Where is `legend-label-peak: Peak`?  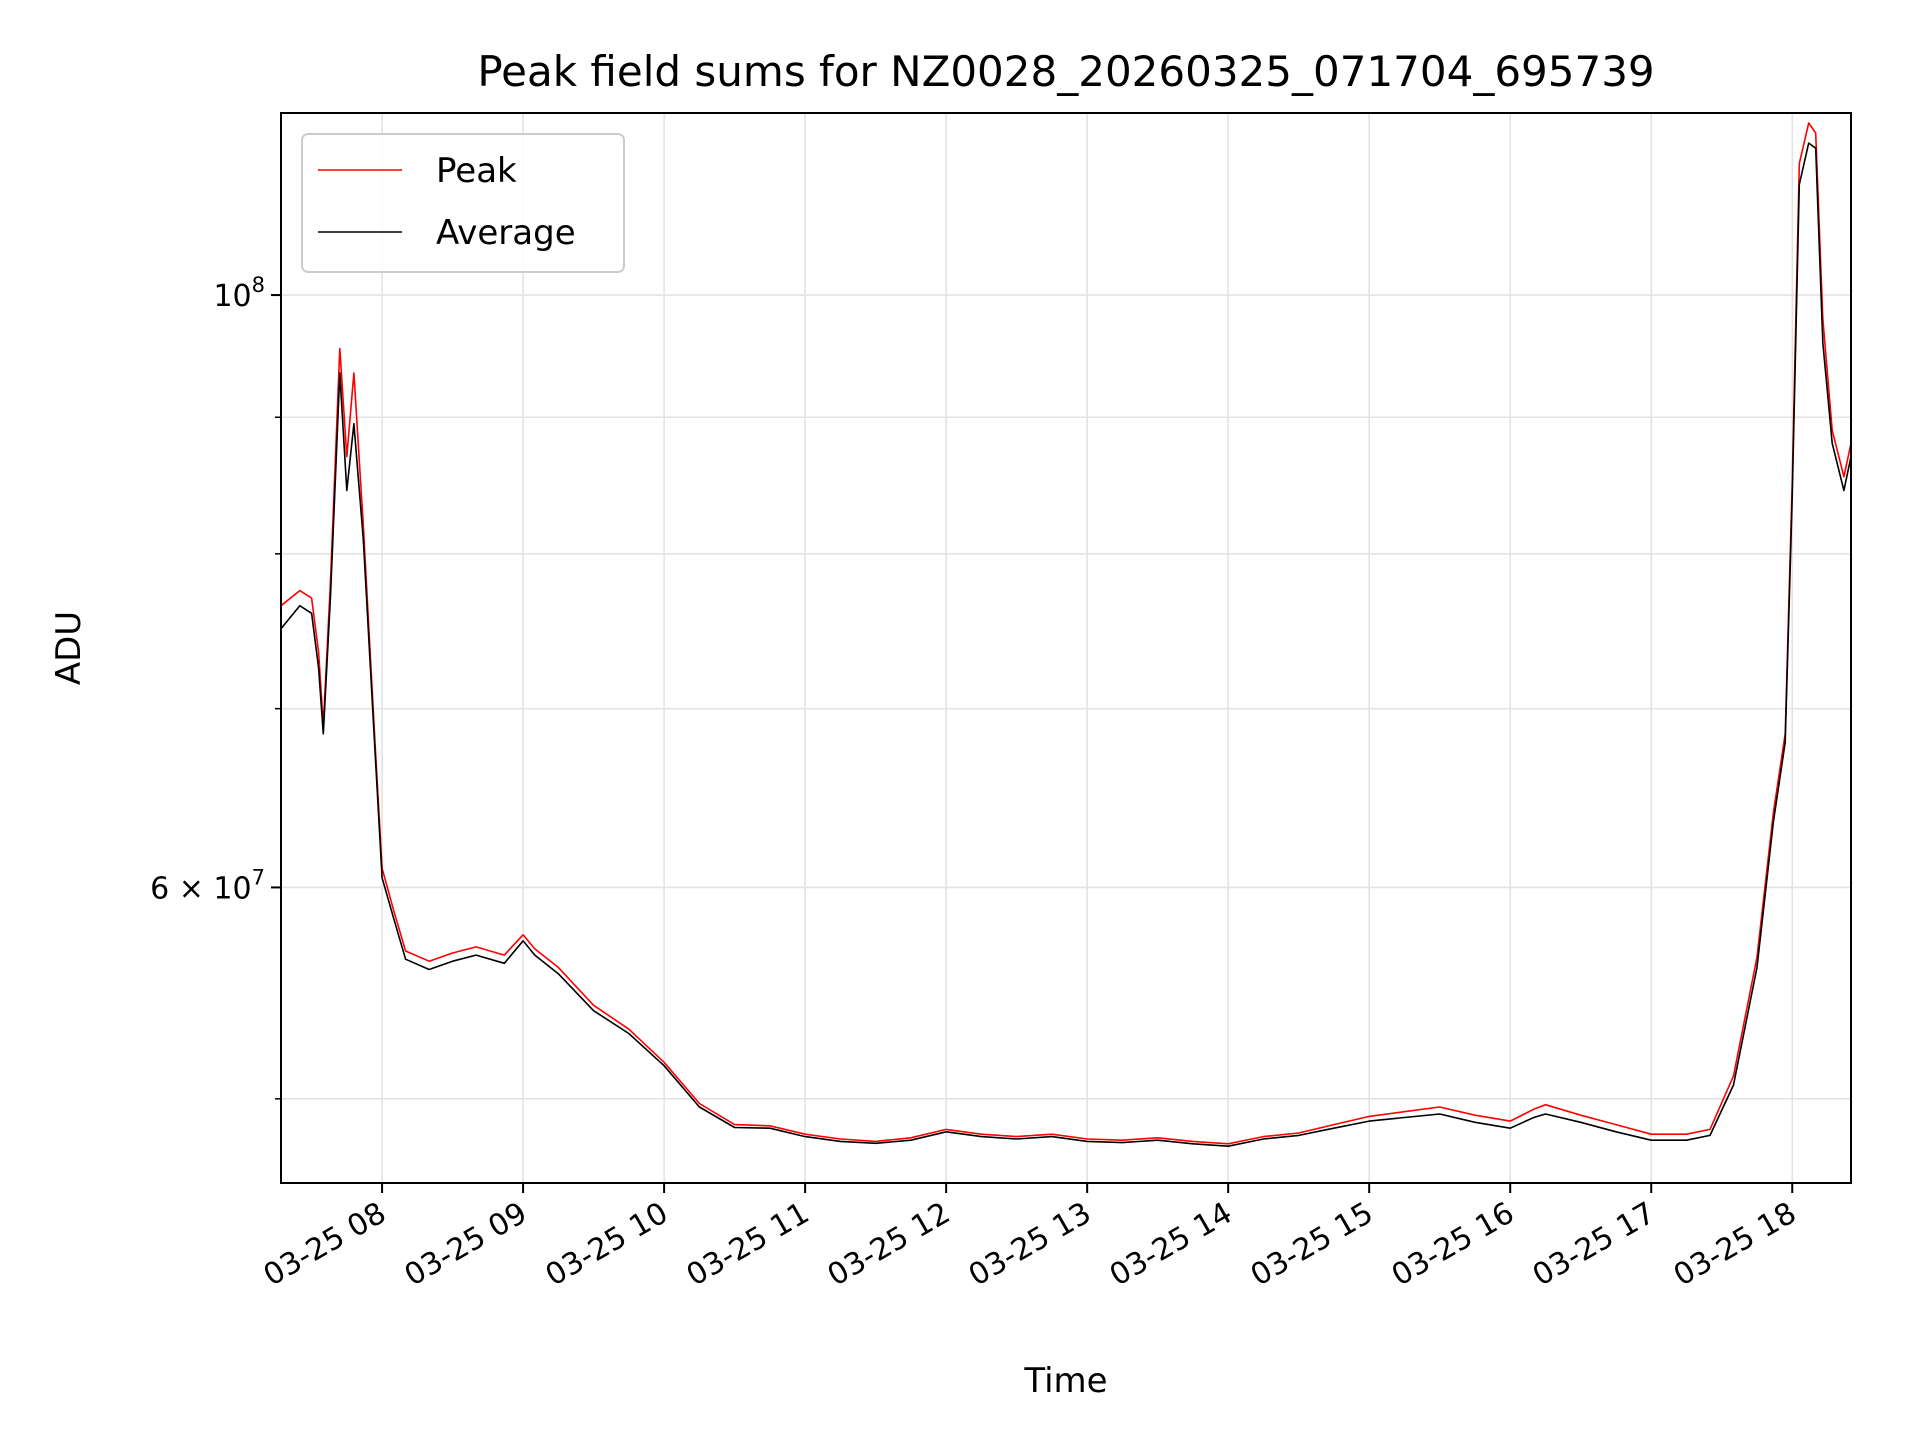
legend-label-peak: Peak is located at coordinates (476, 171).